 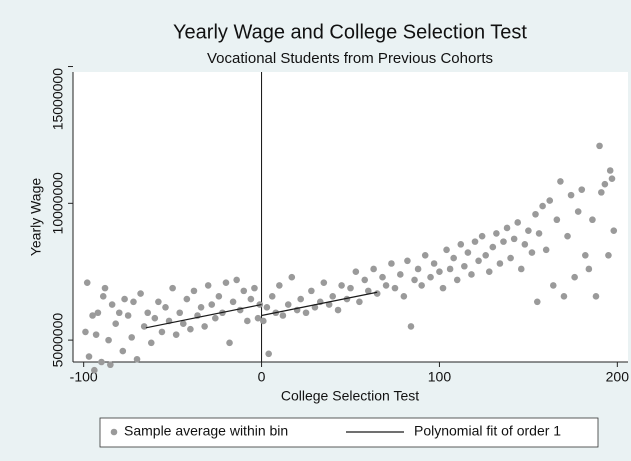 What do you see at coordinates (58, 340) in the screenshot?
I see `y-tick-label: 5000000` at bounding box center [58, 340].